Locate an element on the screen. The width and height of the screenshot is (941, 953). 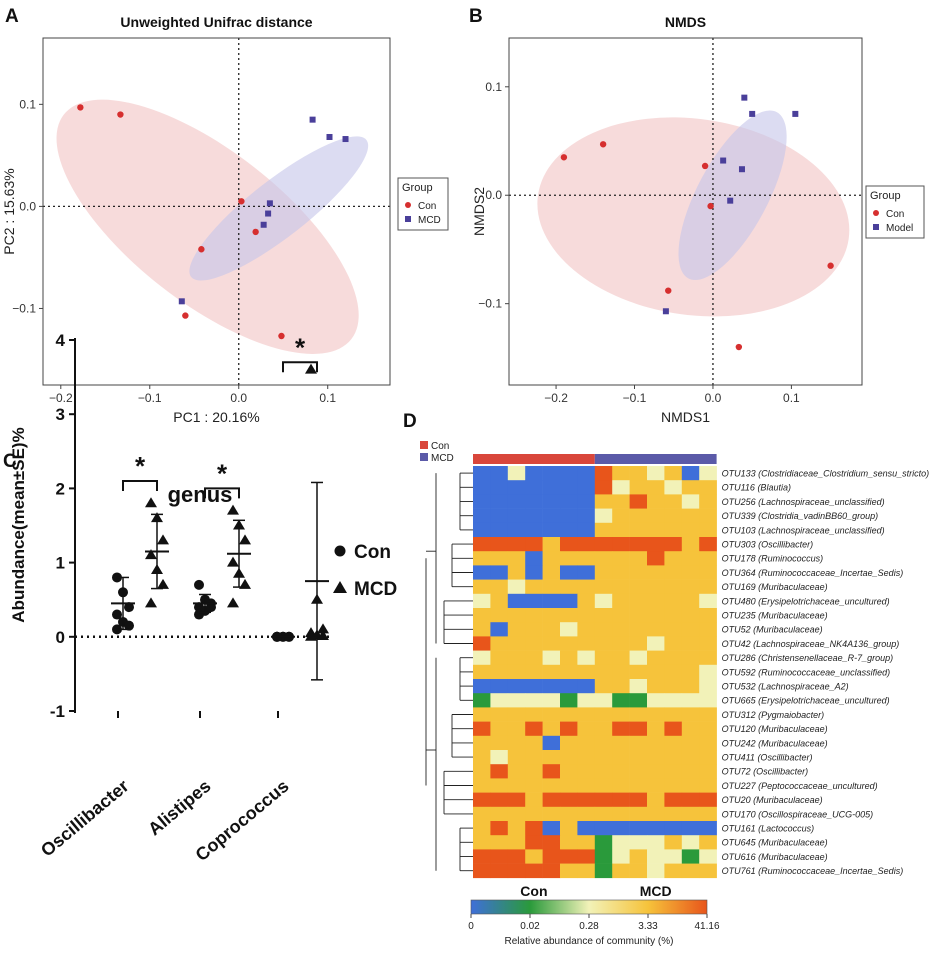
y-axis-label: Abundance(mean±SE)% is located at coordinates (18, 524).